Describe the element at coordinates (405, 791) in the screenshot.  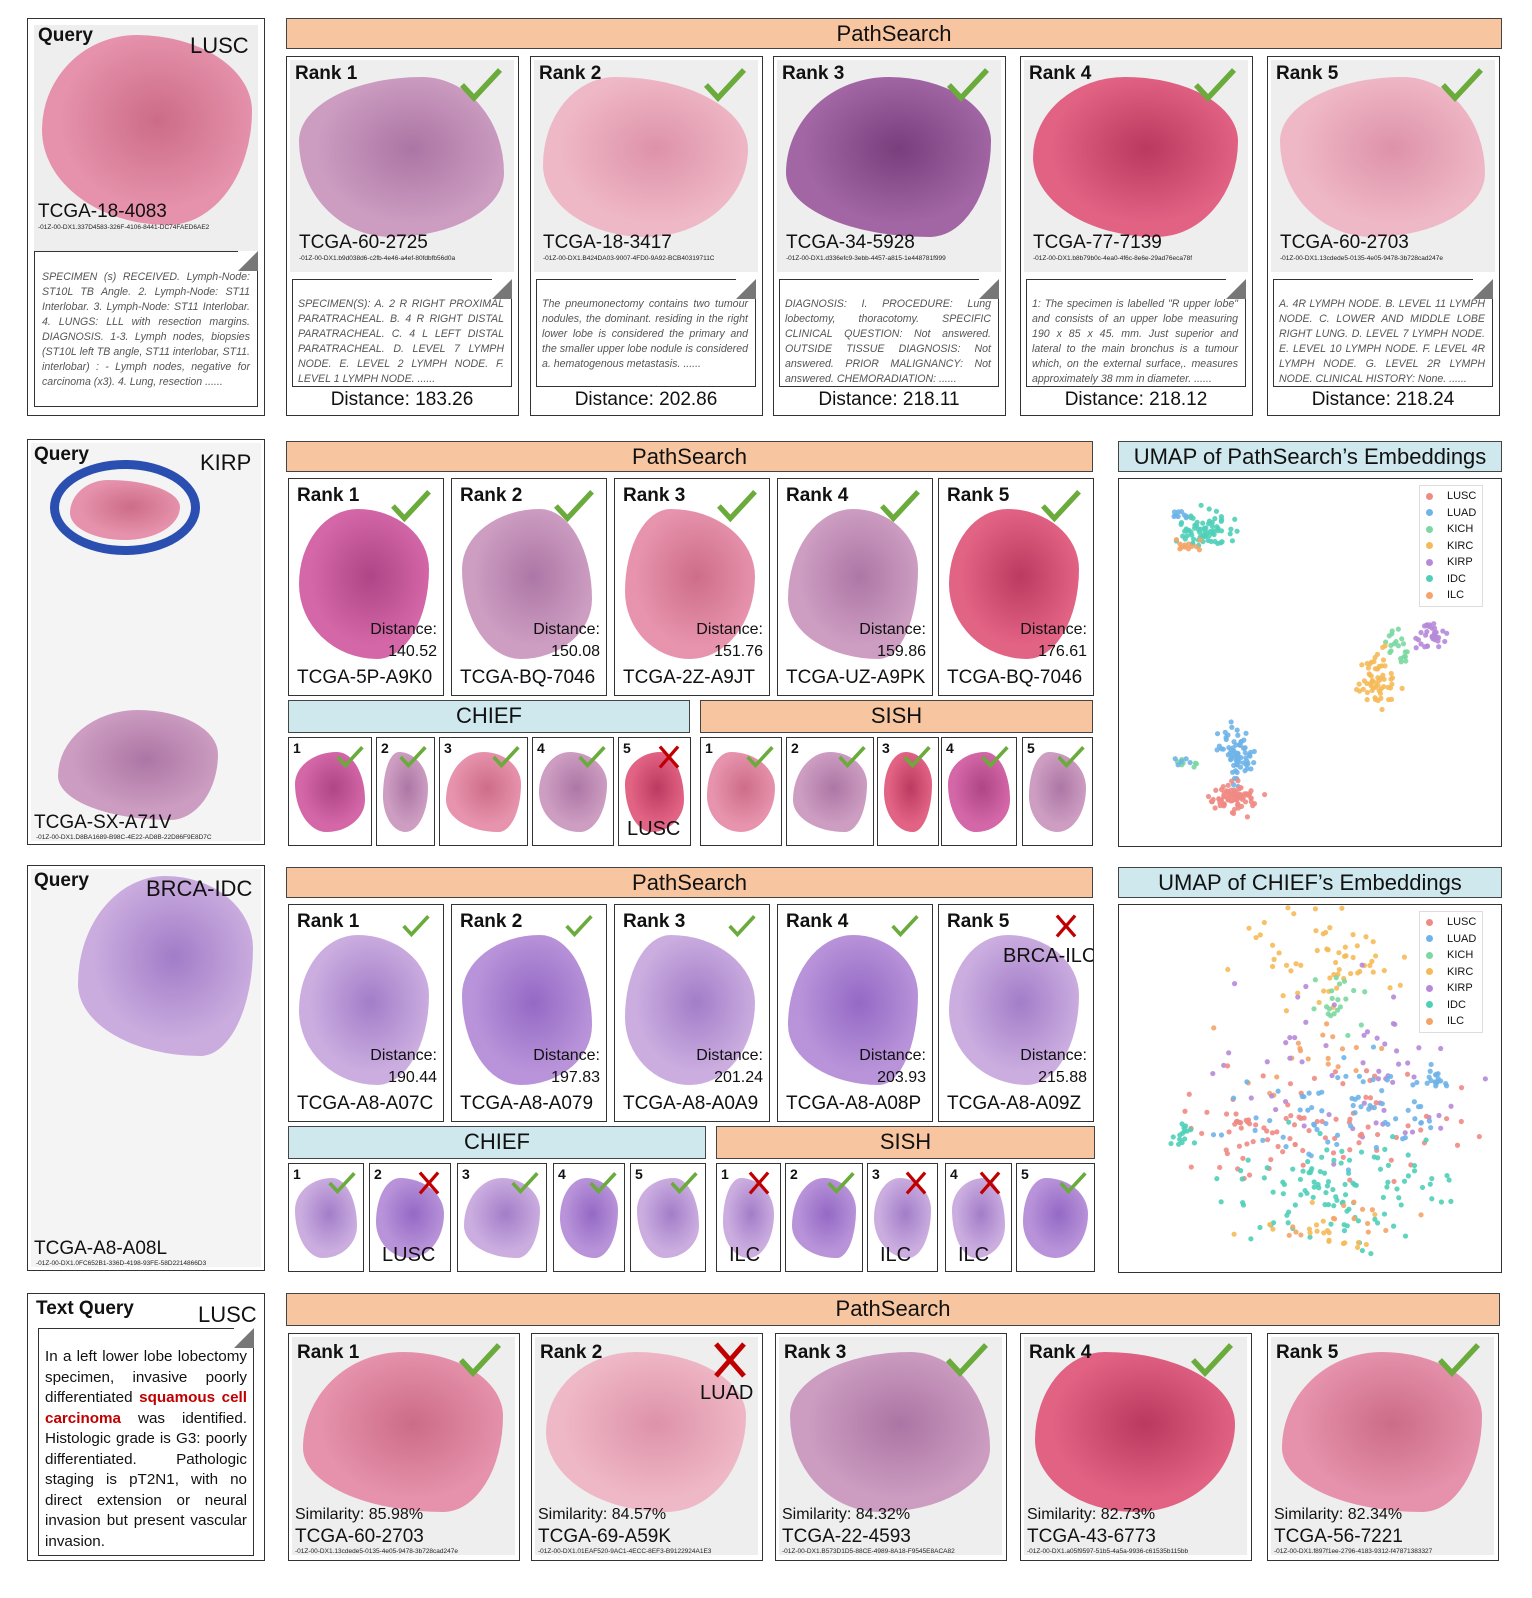
I see `chief-result-2: 2` at that location.